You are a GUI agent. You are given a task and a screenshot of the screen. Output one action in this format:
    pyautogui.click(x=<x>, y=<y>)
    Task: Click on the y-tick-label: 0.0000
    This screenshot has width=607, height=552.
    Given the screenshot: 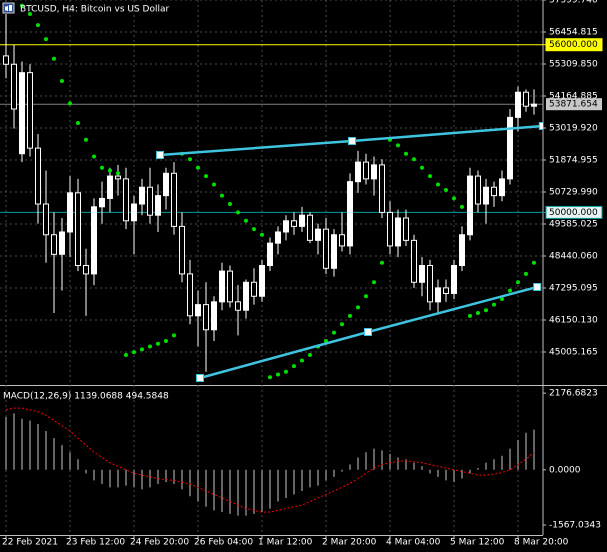 What is the action you would take?
    pyautogui.click(x=565, y=470)
    